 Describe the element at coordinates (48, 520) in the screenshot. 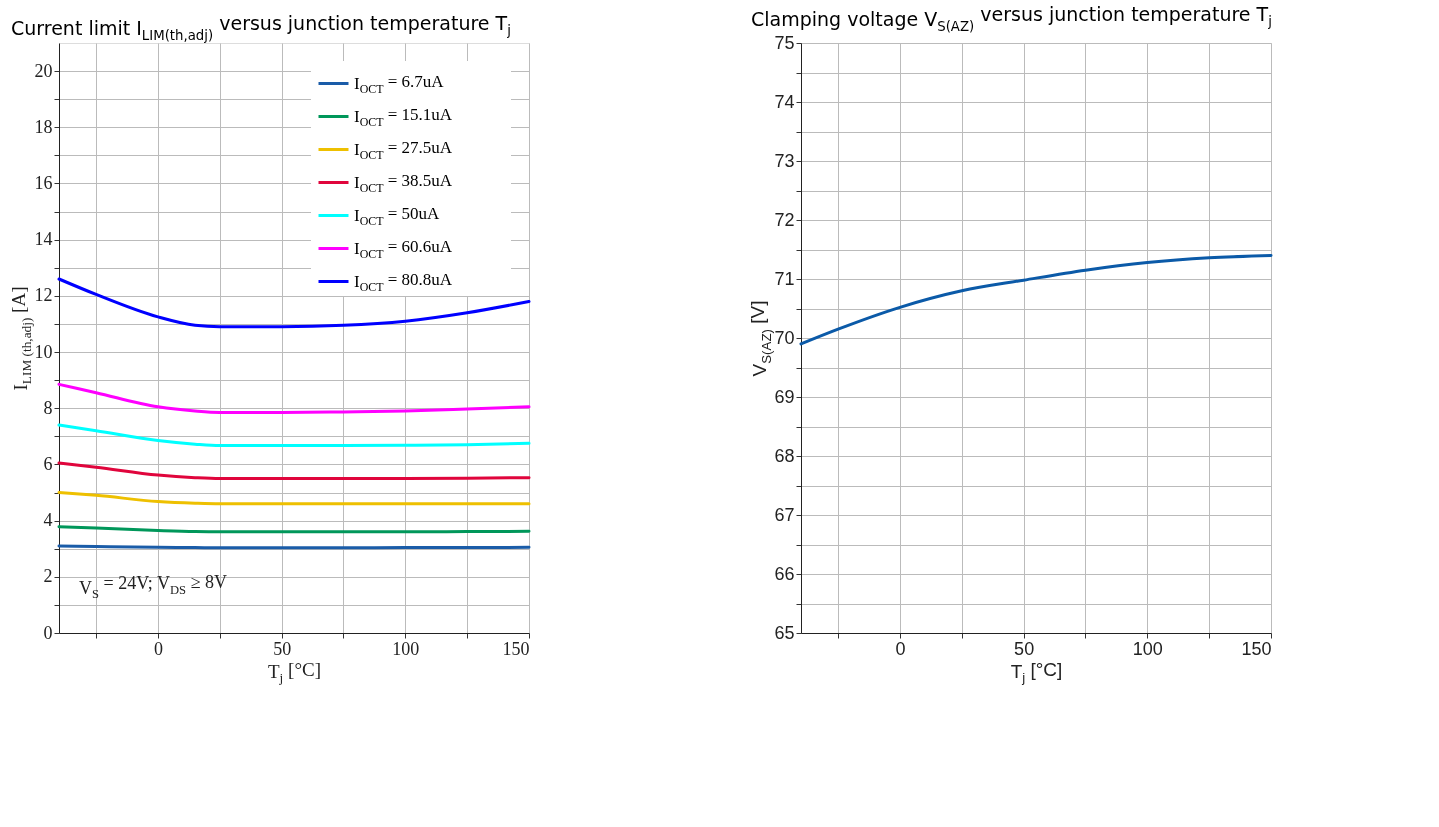

I see `y-tick-label: 4` at that location.